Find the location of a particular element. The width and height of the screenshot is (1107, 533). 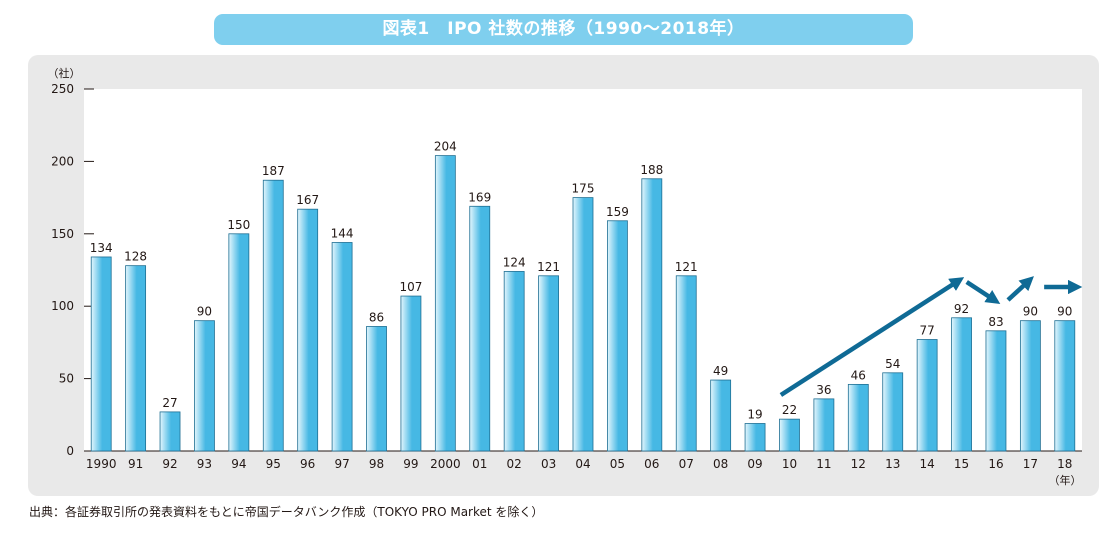

data-label-92: 27 is located at coordinates (169, 403).